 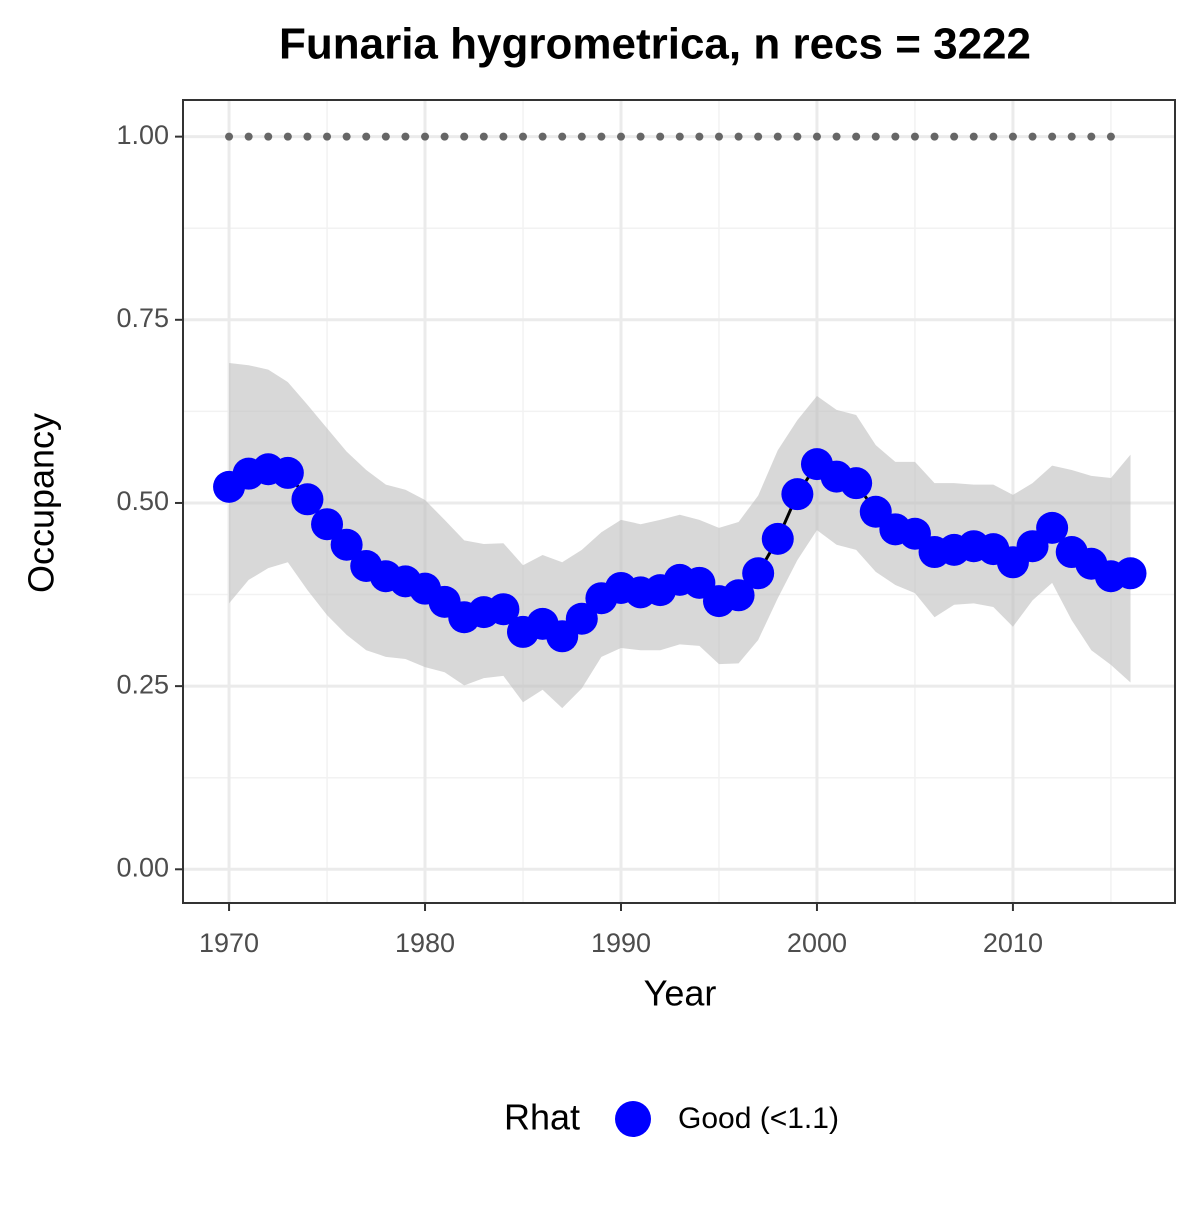 What do you see at coordinates (142, 135) in the screenshot?
I see `y-tick-label: 1.00` at bounding box center [142, 135].